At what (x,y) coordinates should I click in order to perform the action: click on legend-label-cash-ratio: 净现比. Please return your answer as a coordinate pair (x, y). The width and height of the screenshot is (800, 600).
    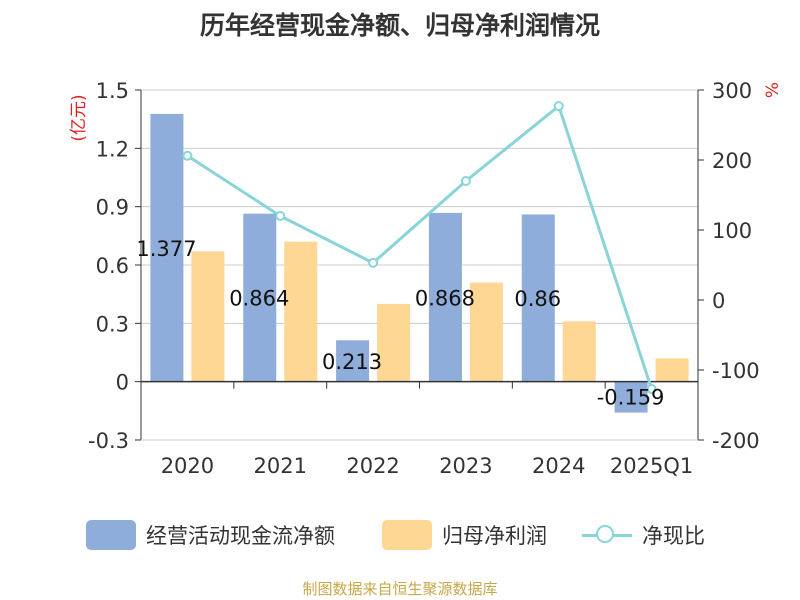
    Looking at the image, I should click on (673, 536).